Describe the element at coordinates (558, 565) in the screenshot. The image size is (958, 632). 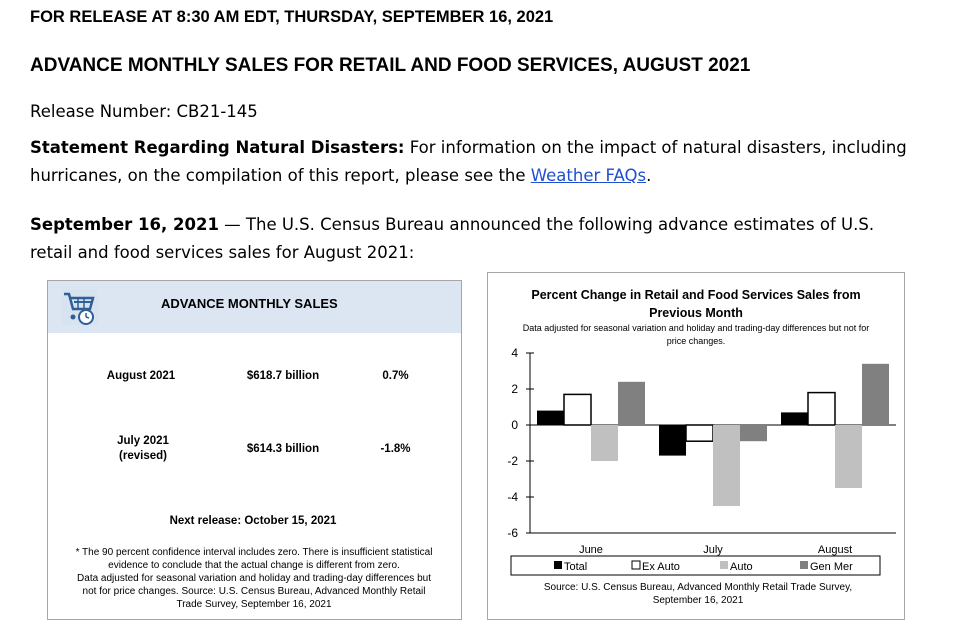
I see `legend-swatch-total` at that location.